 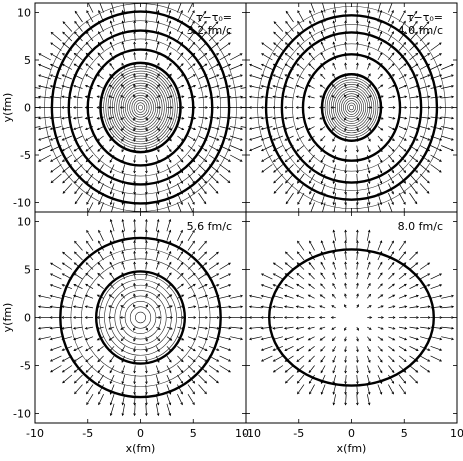 I want to click on x-tick-label: 5, so click(x=404, y=433).